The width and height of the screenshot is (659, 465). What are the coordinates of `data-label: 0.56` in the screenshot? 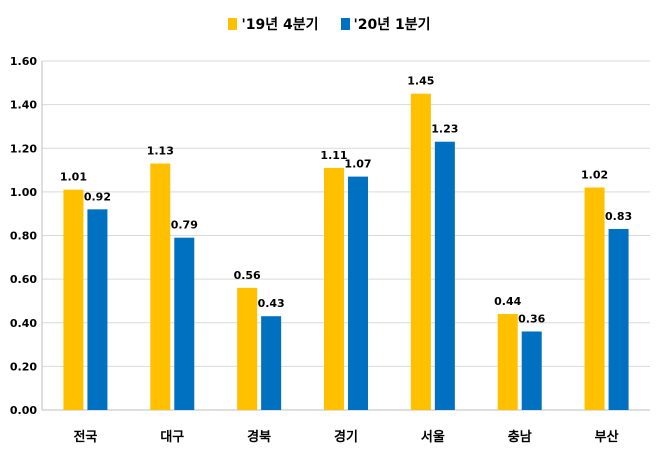 It's located at (247, 275).